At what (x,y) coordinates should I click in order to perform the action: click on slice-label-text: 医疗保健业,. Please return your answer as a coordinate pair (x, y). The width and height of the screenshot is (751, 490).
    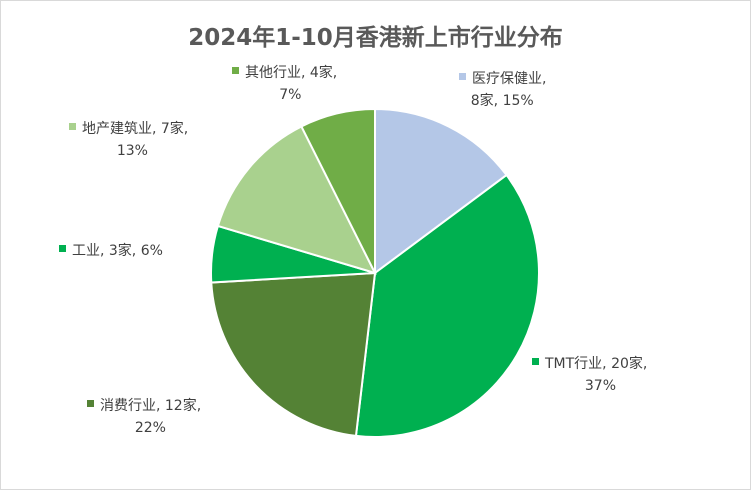
    Looking at the image, I should click on (509, 79).